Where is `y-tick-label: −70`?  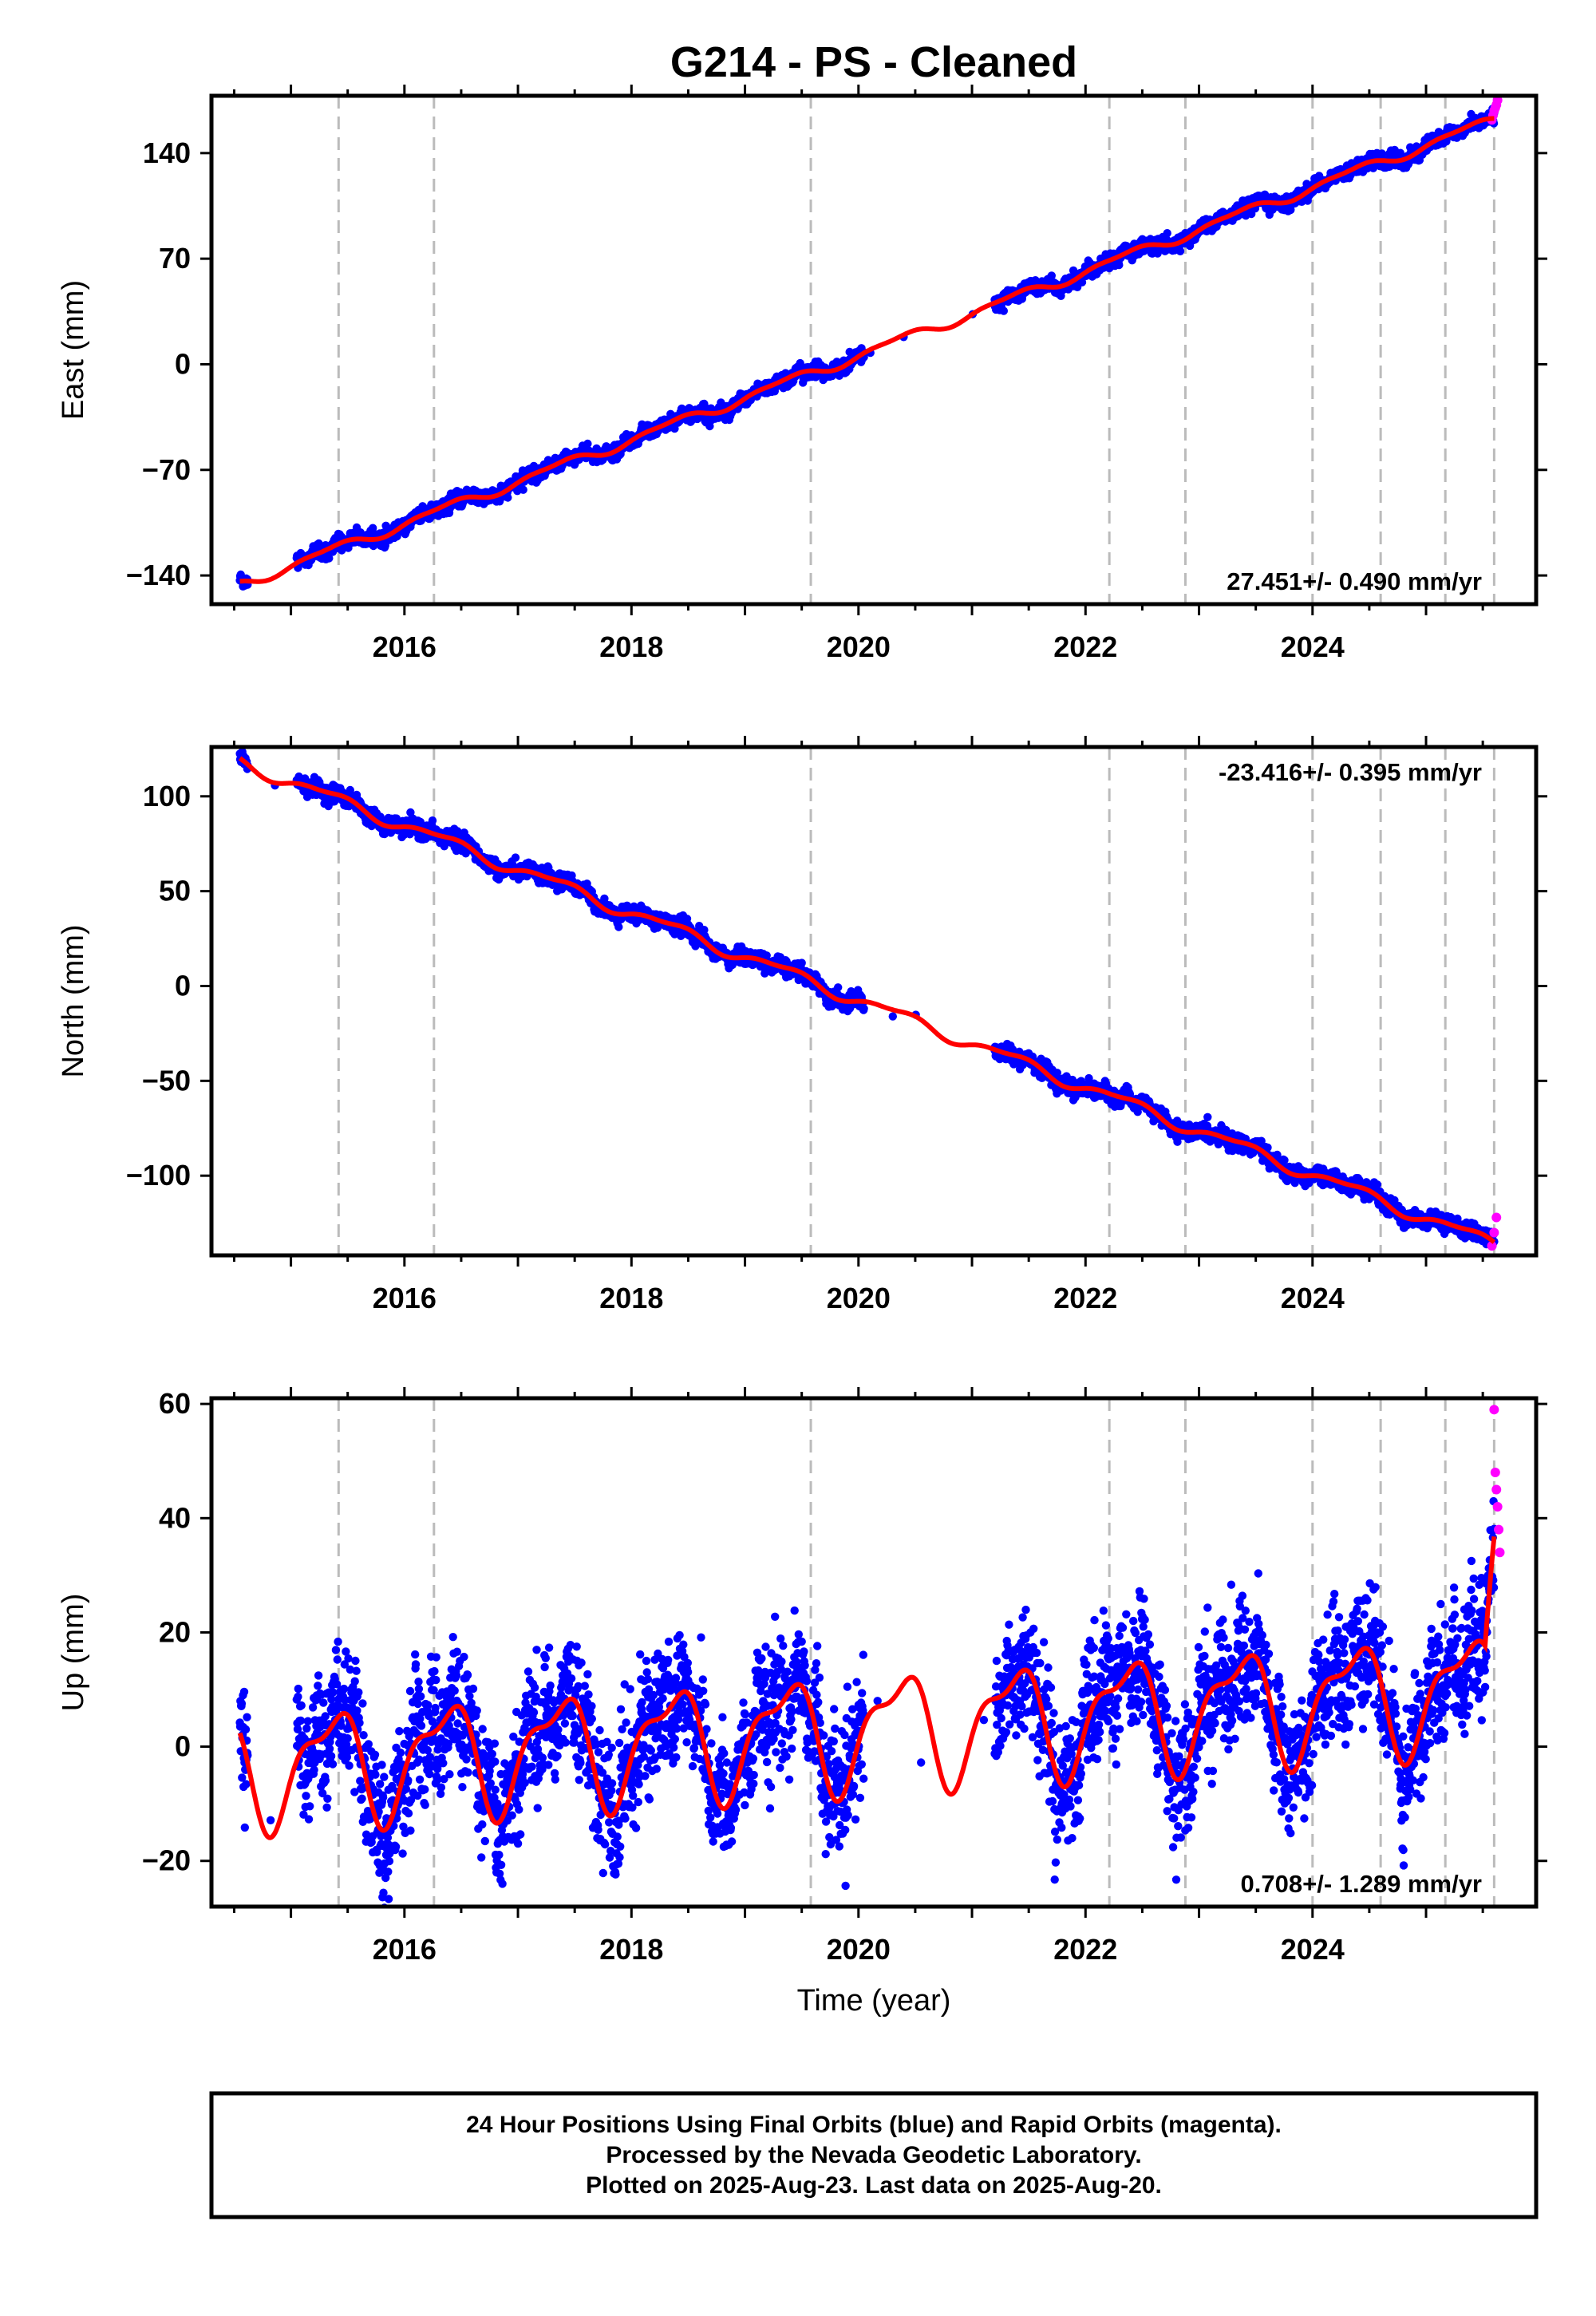
y-tick-label: −70 is located at coordinates (166, 470).